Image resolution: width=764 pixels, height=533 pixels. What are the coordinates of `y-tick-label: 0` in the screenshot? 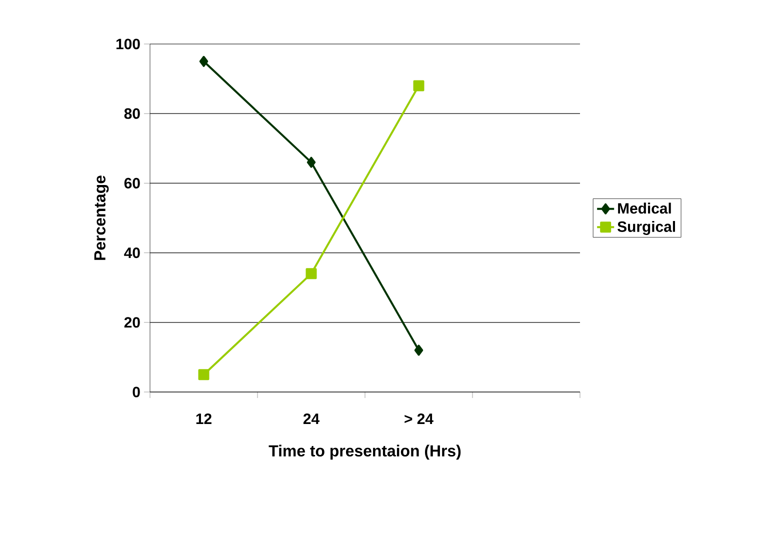 It's located at (136, 392).